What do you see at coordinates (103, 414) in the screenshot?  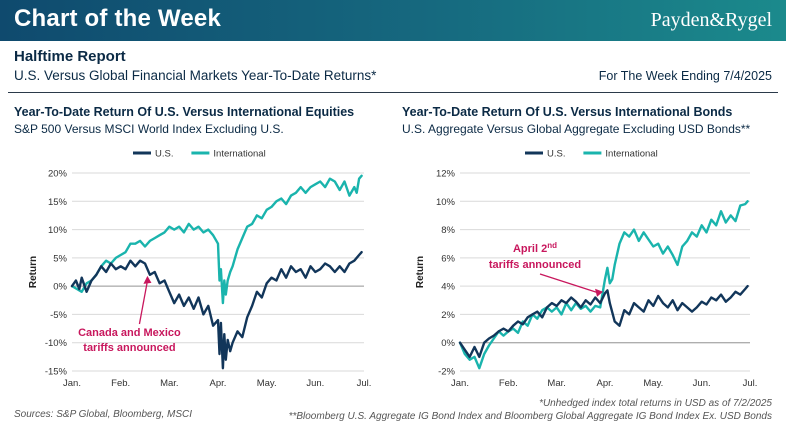 I see `sources-footnote: Sources: S&P Global, Bloomberg, MSCI` at bounding box center [103, 414].